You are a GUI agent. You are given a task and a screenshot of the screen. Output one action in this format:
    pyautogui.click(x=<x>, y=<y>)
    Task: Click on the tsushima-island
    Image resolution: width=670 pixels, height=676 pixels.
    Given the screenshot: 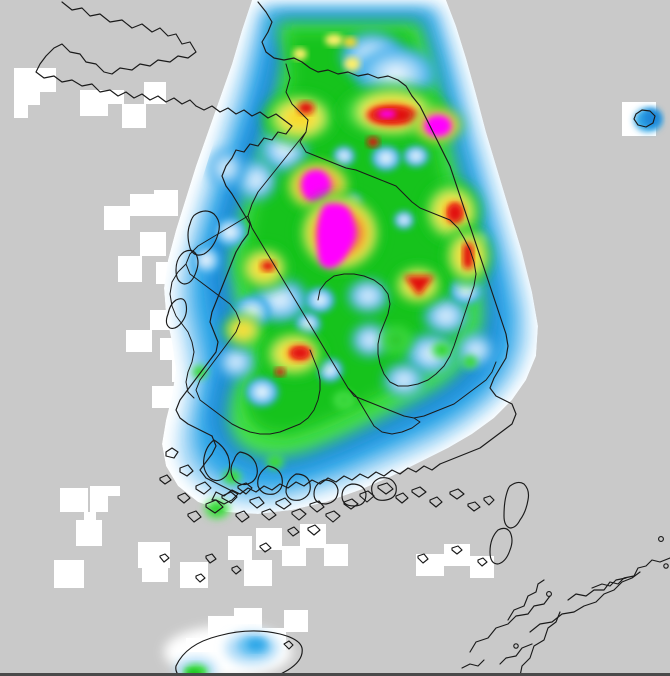 What is the action you would take?
    pyautogui.click(x=509, y=523)
    